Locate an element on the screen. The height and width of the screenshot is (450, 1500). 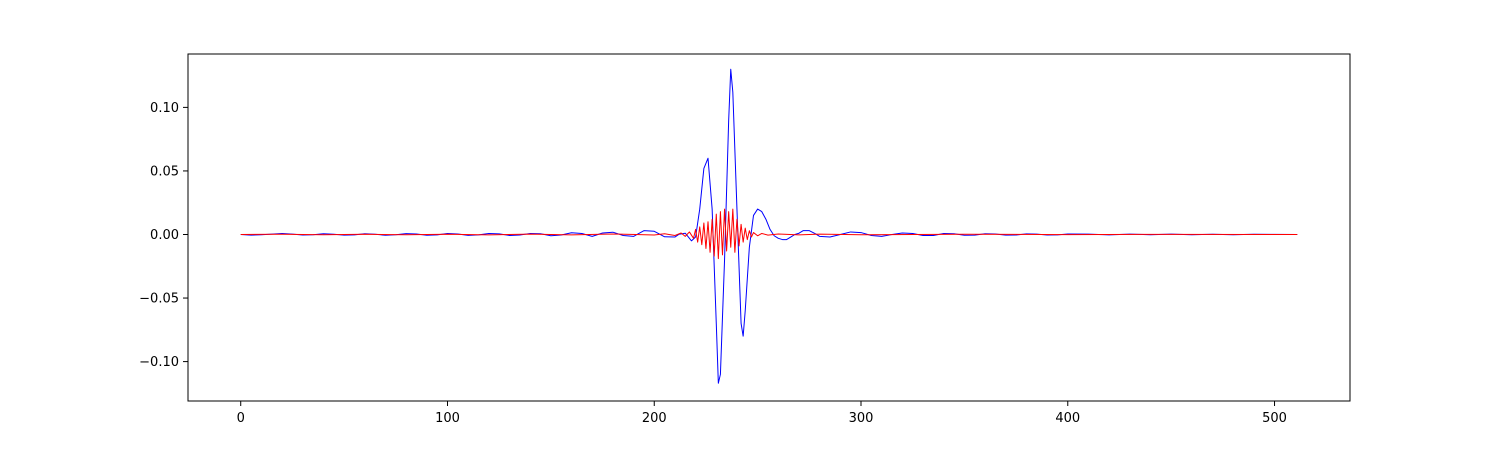
x-tick-label: 200 is located at coordinates (654, 418).